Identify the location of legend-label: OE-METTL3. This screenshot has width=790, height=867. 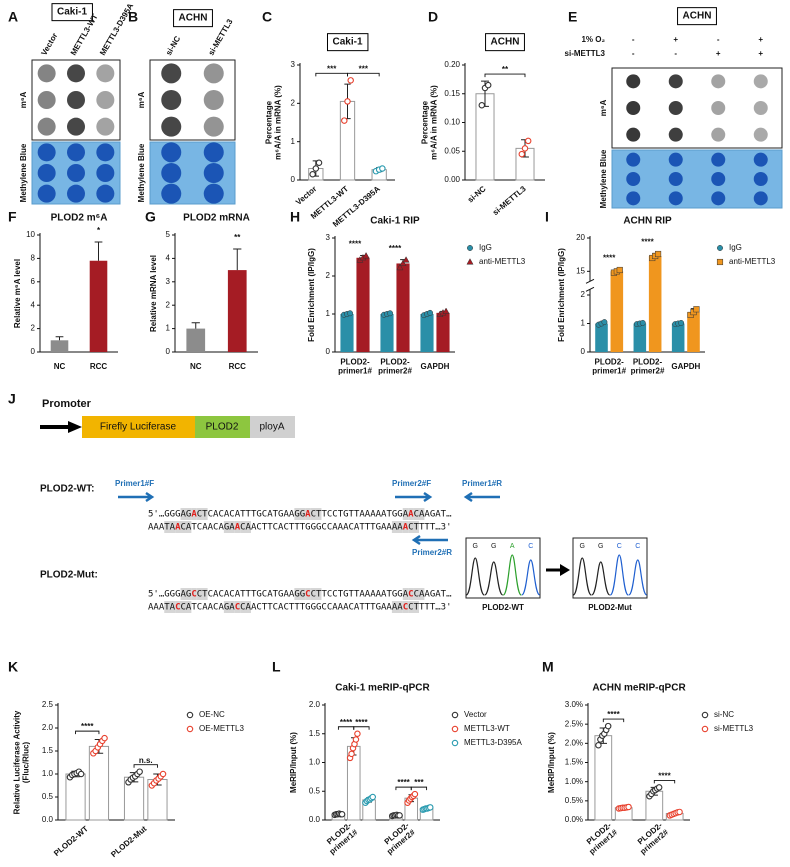
(221, 728).